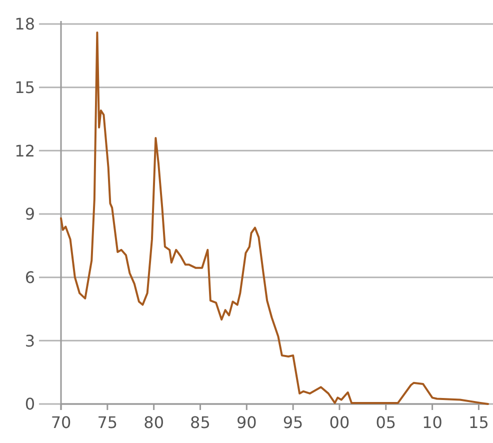 The height and width of the screenshot is (443, 493). I want to click on x-tick-label: 75, so click(107, 422).